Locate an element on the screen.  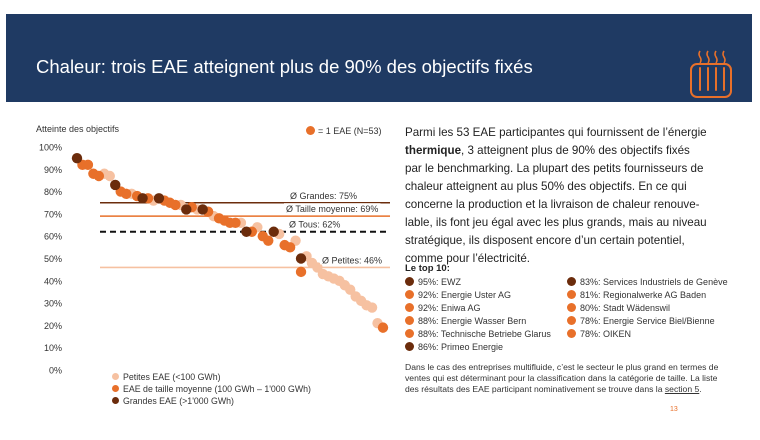
top10-item-name: Technische Betriebe Glarus is located at coordinates (495, 334).